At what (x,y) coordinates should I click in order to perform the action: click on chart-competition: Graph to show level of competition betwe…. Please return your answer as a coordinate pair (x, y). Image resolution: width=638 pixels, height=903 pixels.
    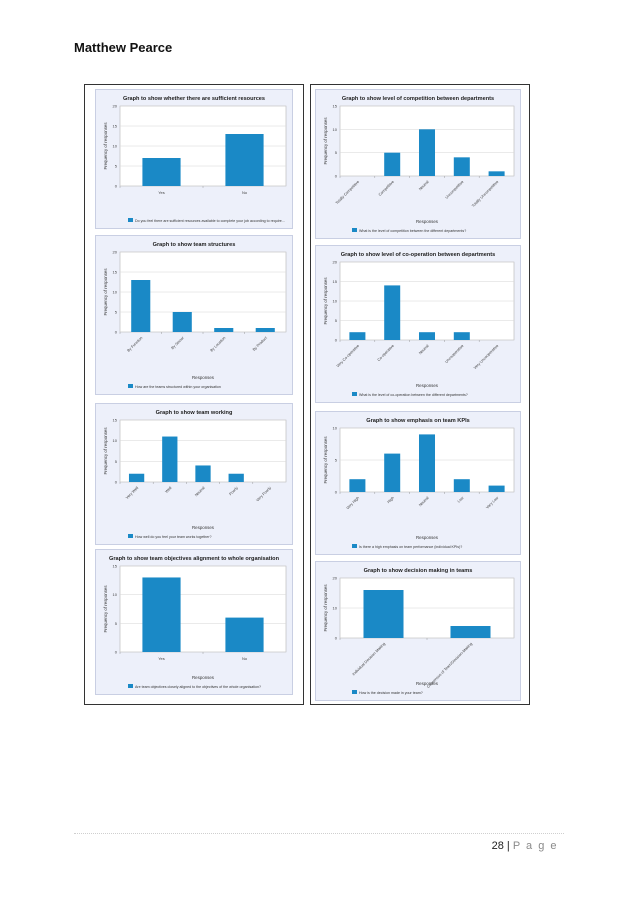
    Looking at the image, I should click on (418, 164).